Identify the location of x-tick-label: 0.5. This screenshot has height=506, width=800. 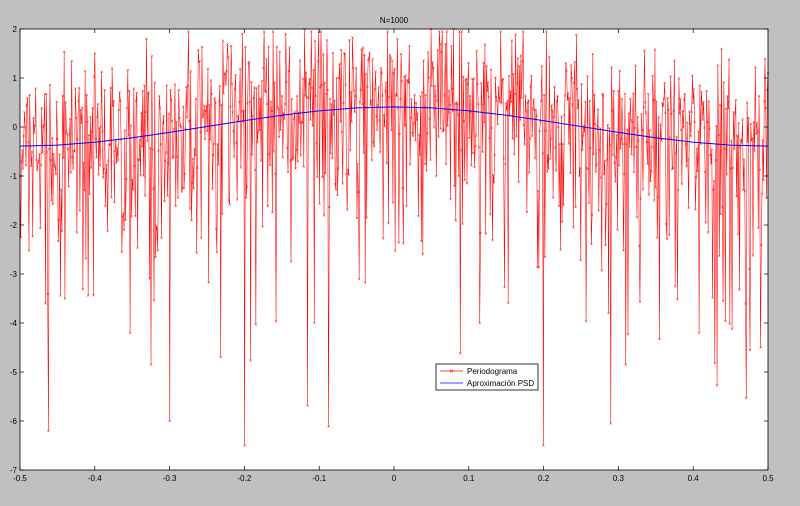
(768, 478).